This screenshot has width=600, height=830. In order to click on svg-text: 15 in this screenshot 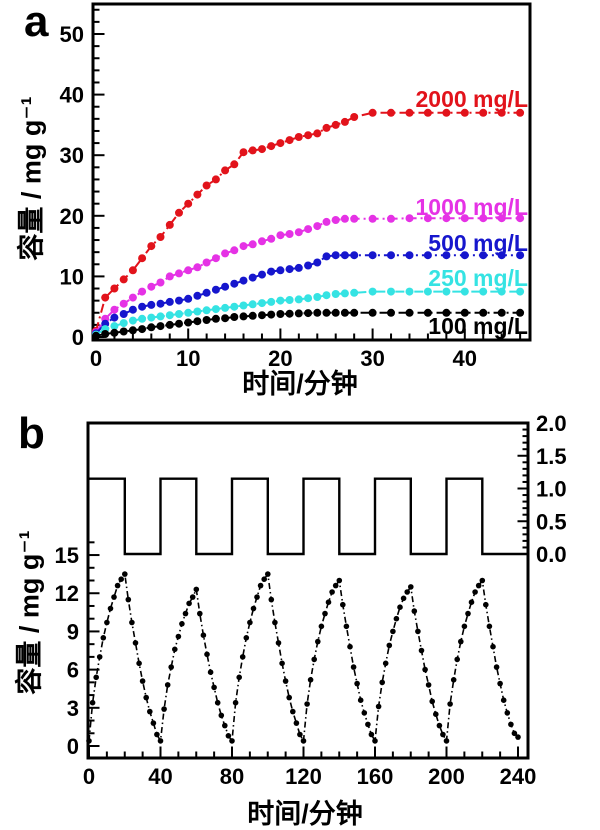, I will do `click(67, 555)`.